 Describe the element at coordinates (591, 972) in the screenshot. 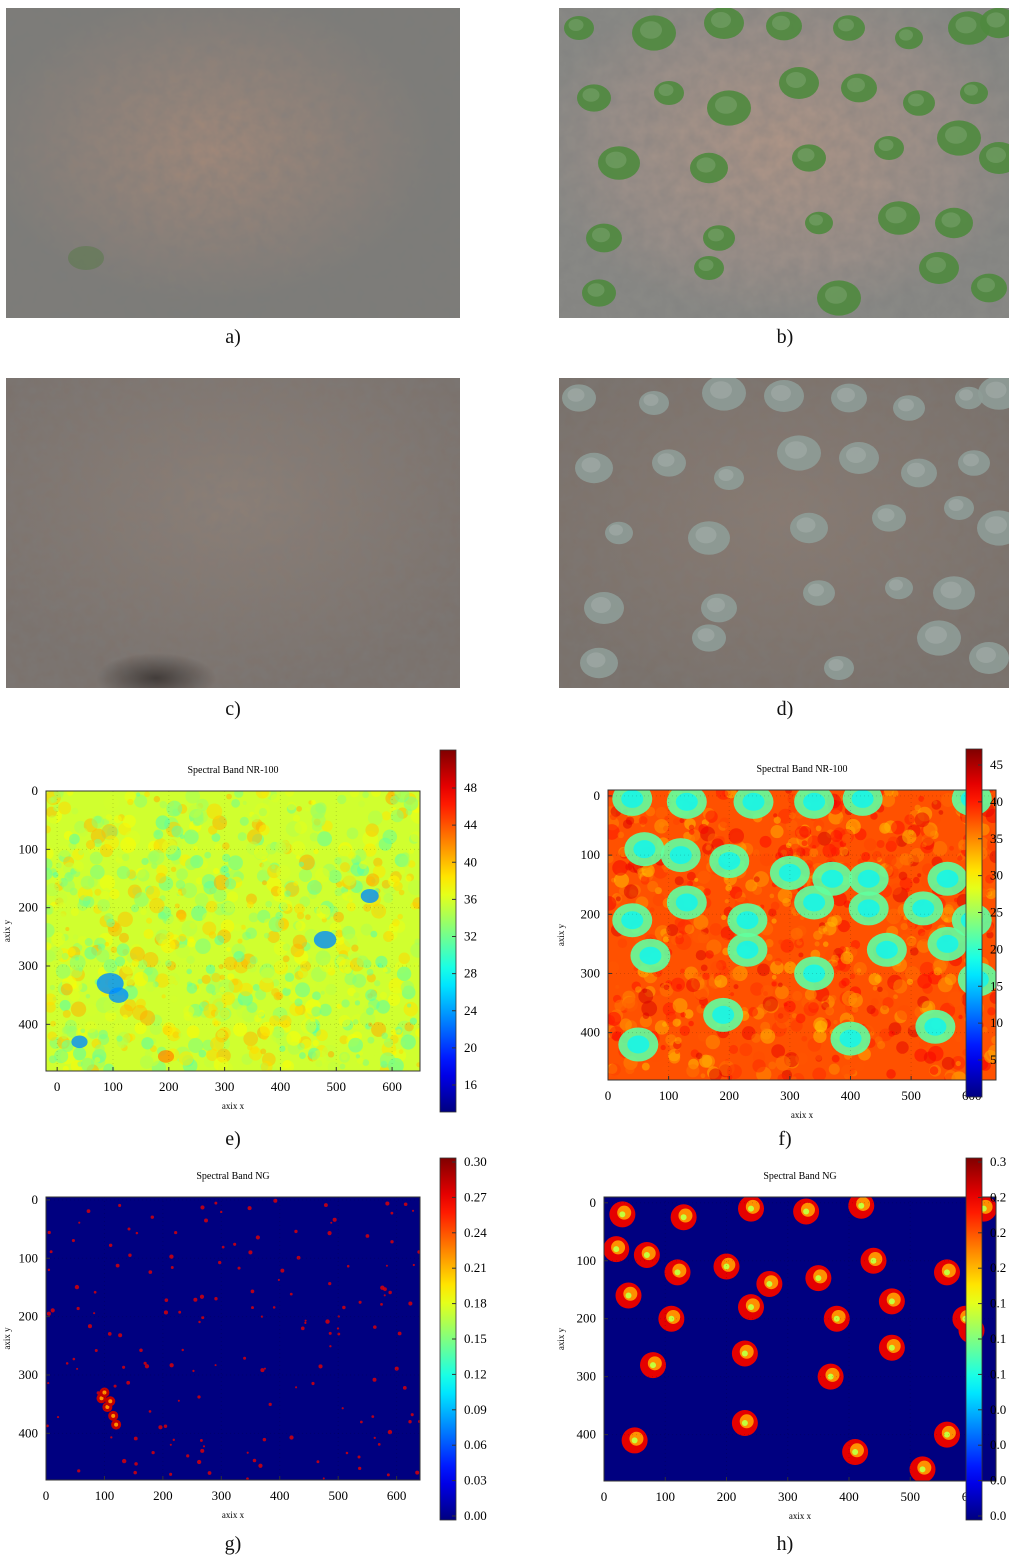

I see `y-tick-label: 300` at that location.